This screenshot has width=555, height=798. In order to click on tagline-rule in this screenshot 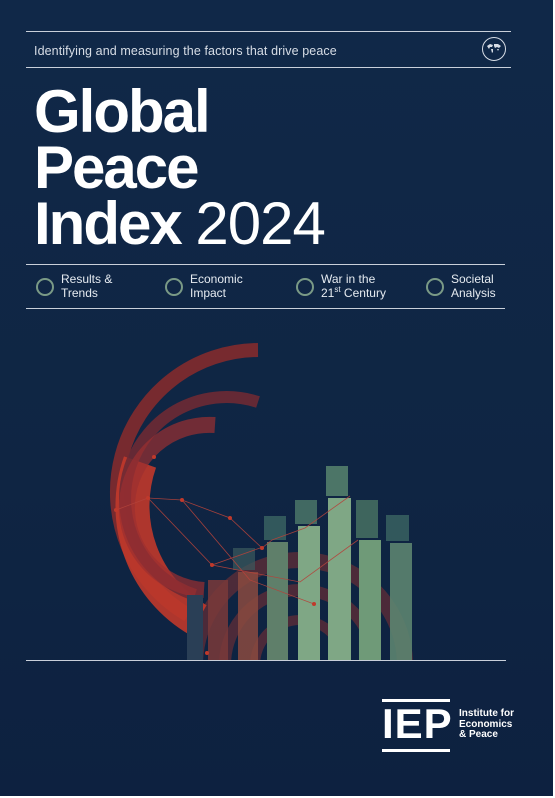, I will do `click(268, 67)`.